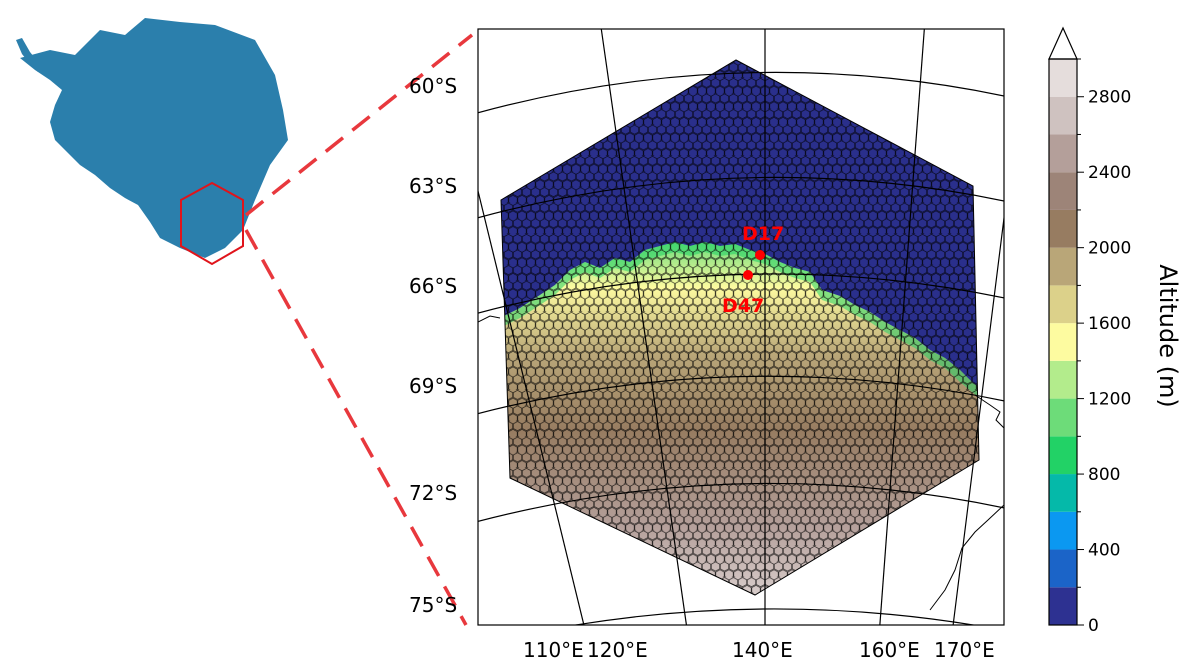 This screenshot has height=670, width=1197. I want to click on colorbar-tick-label: 800, so click(1104, 475).